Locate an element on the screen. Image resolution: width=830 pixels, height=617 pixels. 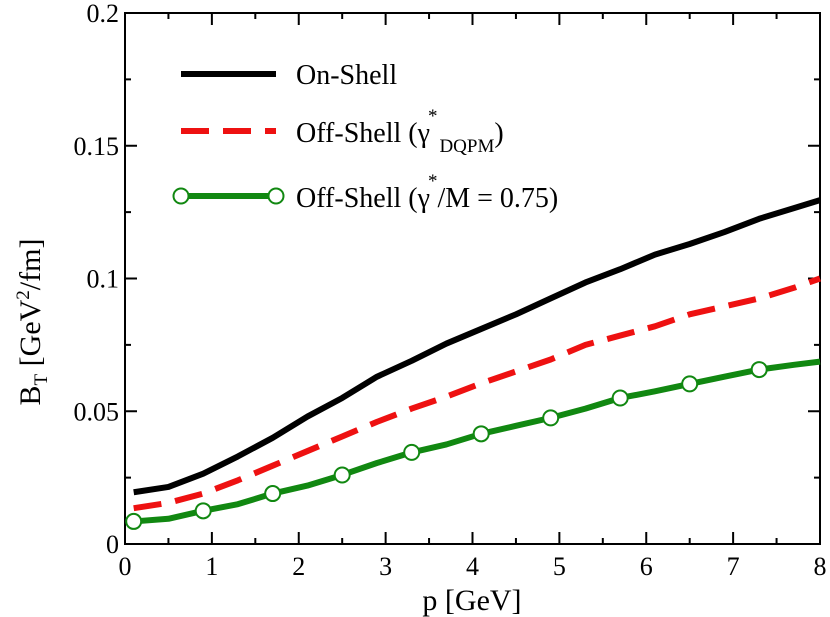
y-tick-label: 0 is located at coordinates (112, 544).